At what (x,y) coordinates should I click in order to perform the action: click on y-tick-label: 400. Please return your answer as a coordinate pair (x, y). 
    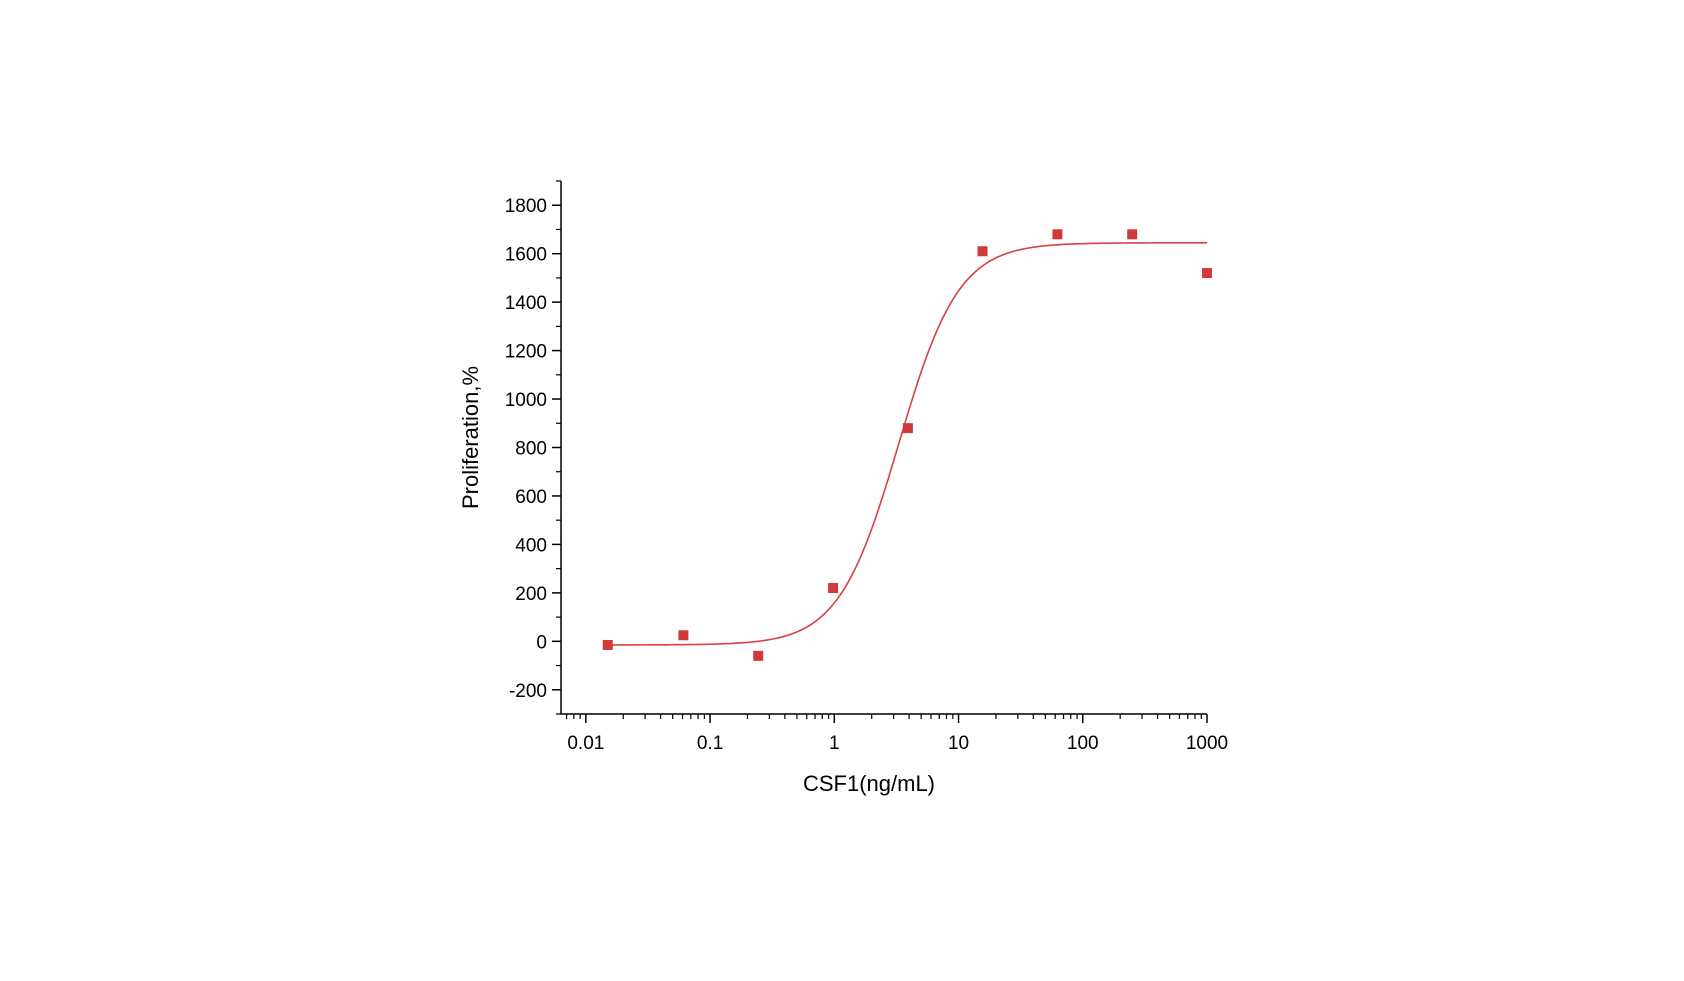
    Looking at the image, I should click on (531, 545).